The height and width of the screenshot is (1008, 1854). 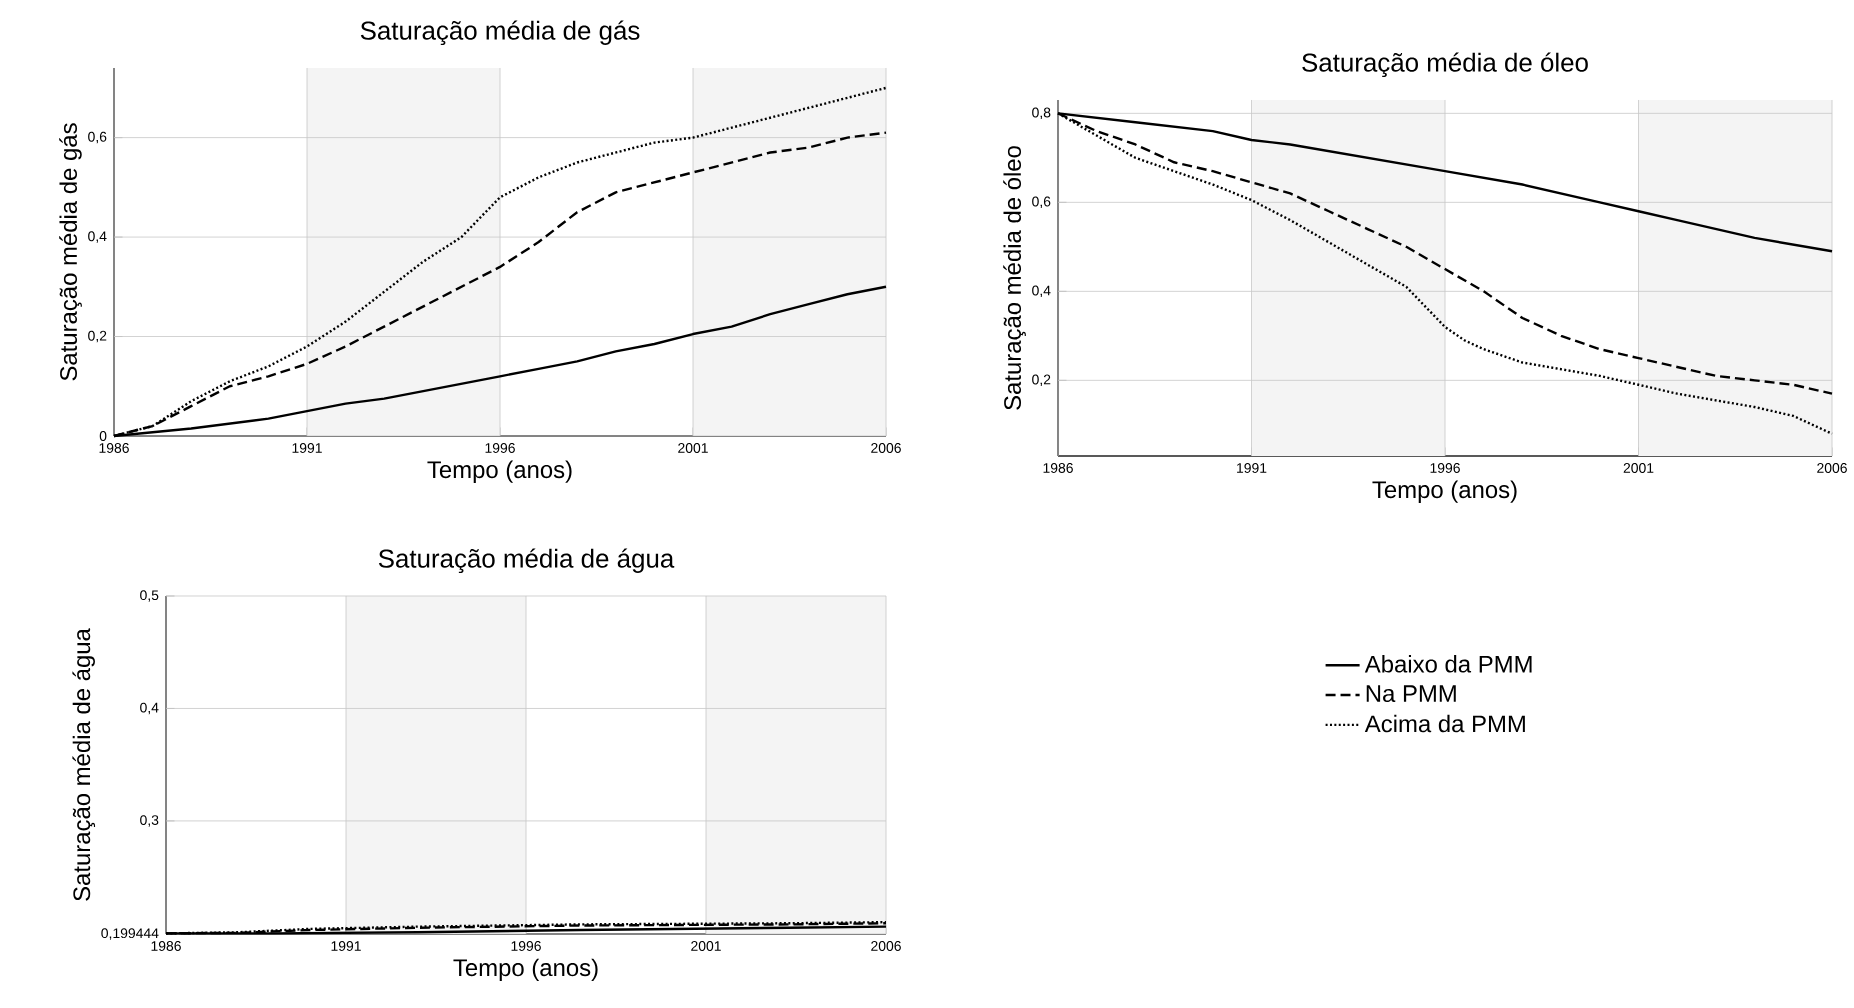 What do you see at coordinates (70, 252) in the screenshot?
I see `y-axis-title: Saturação média de gás` at bounding box center [70, 252].